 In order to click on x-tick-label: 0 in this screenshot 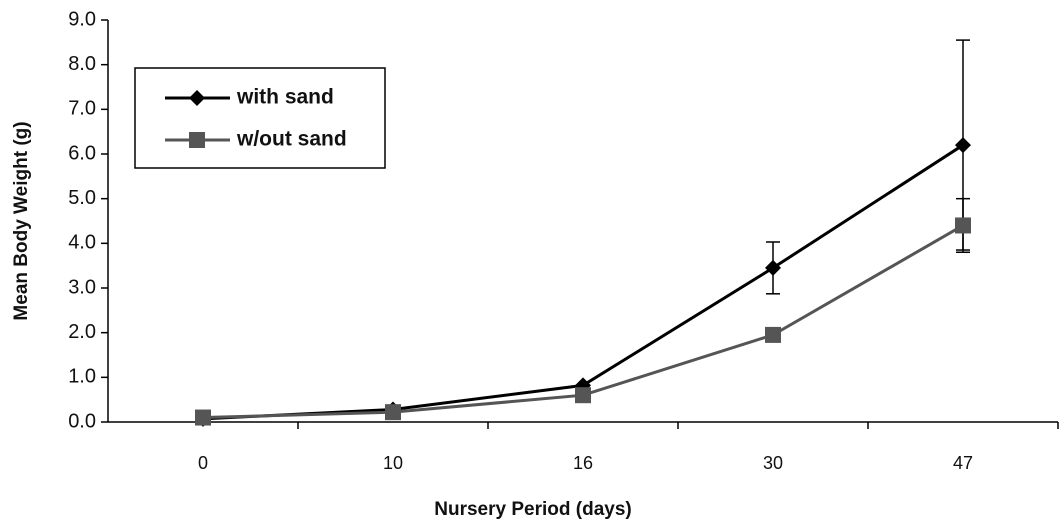, I will do `click(203, 463)`.